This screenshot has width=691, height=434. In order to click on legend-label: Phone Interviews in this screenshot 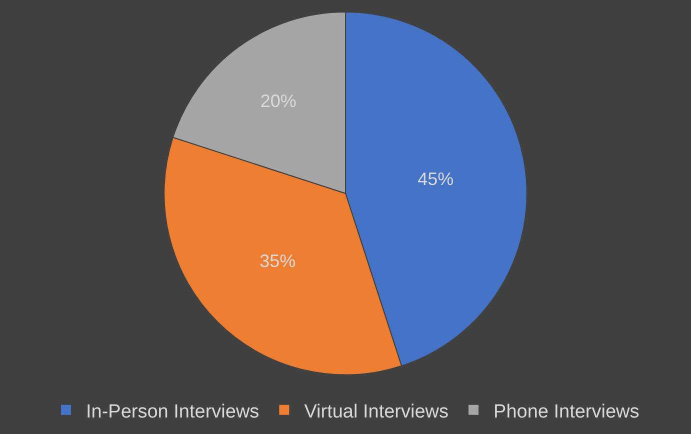, I will do `click(567, 411)`.